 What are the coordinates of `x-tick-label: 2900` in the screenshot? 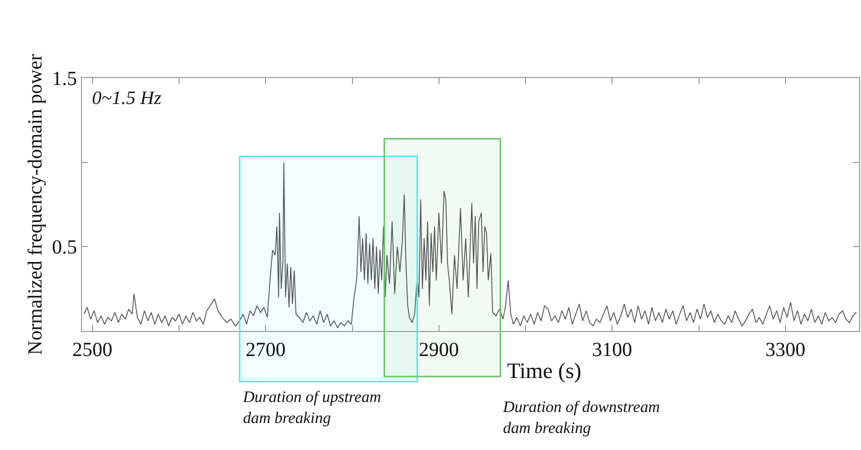 It's located at (438, 350).